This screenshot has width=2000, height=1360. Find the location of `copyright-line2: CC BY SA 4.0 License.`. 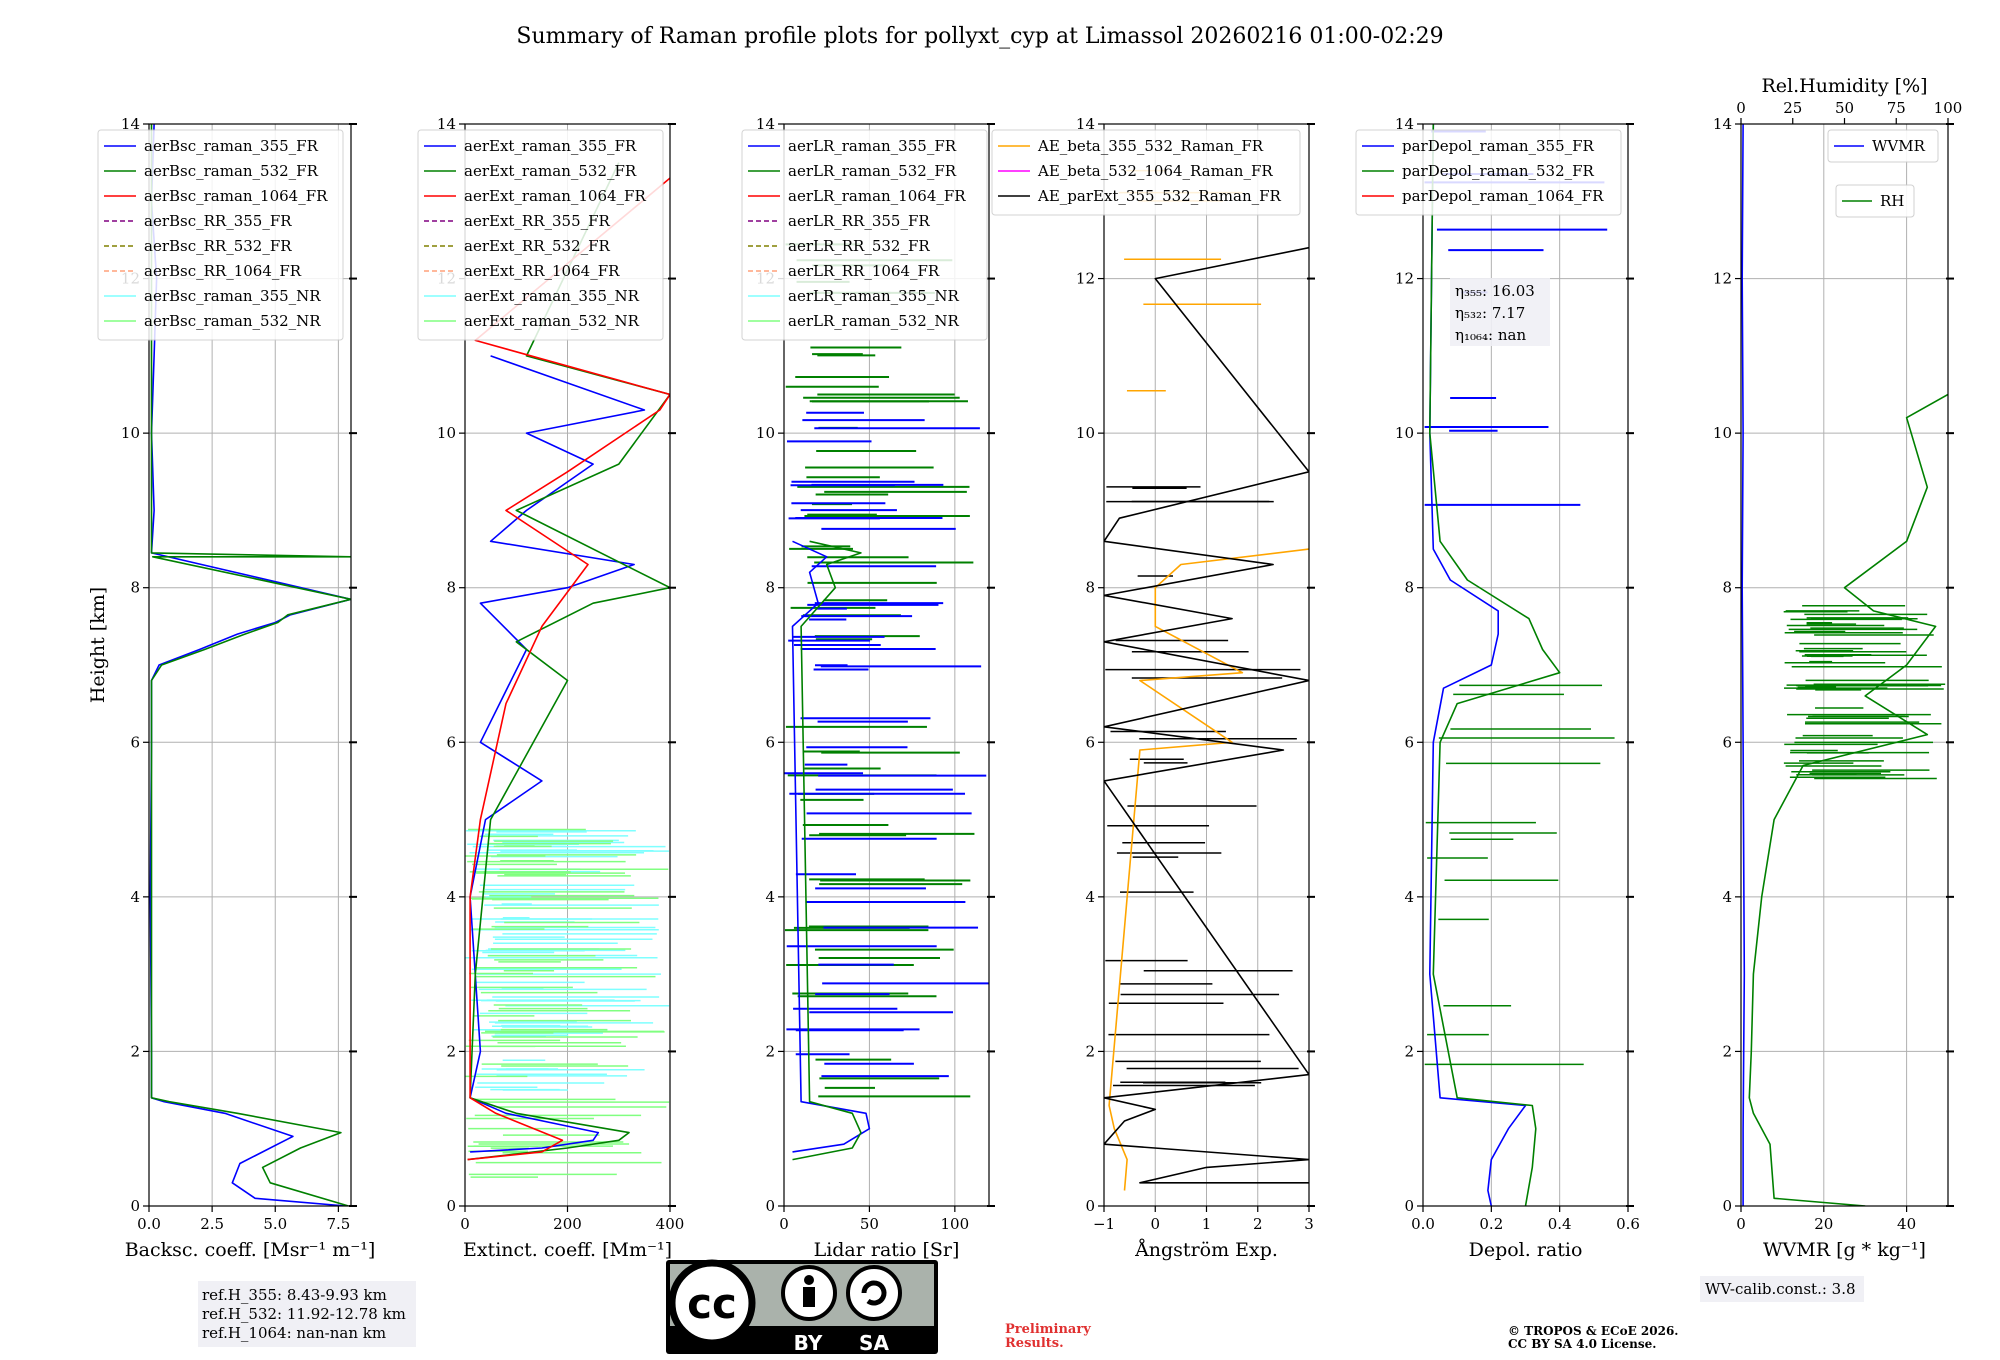

copyright-line2: CC BY SA 4.0 License. is located at coordinates (1582, 1344).